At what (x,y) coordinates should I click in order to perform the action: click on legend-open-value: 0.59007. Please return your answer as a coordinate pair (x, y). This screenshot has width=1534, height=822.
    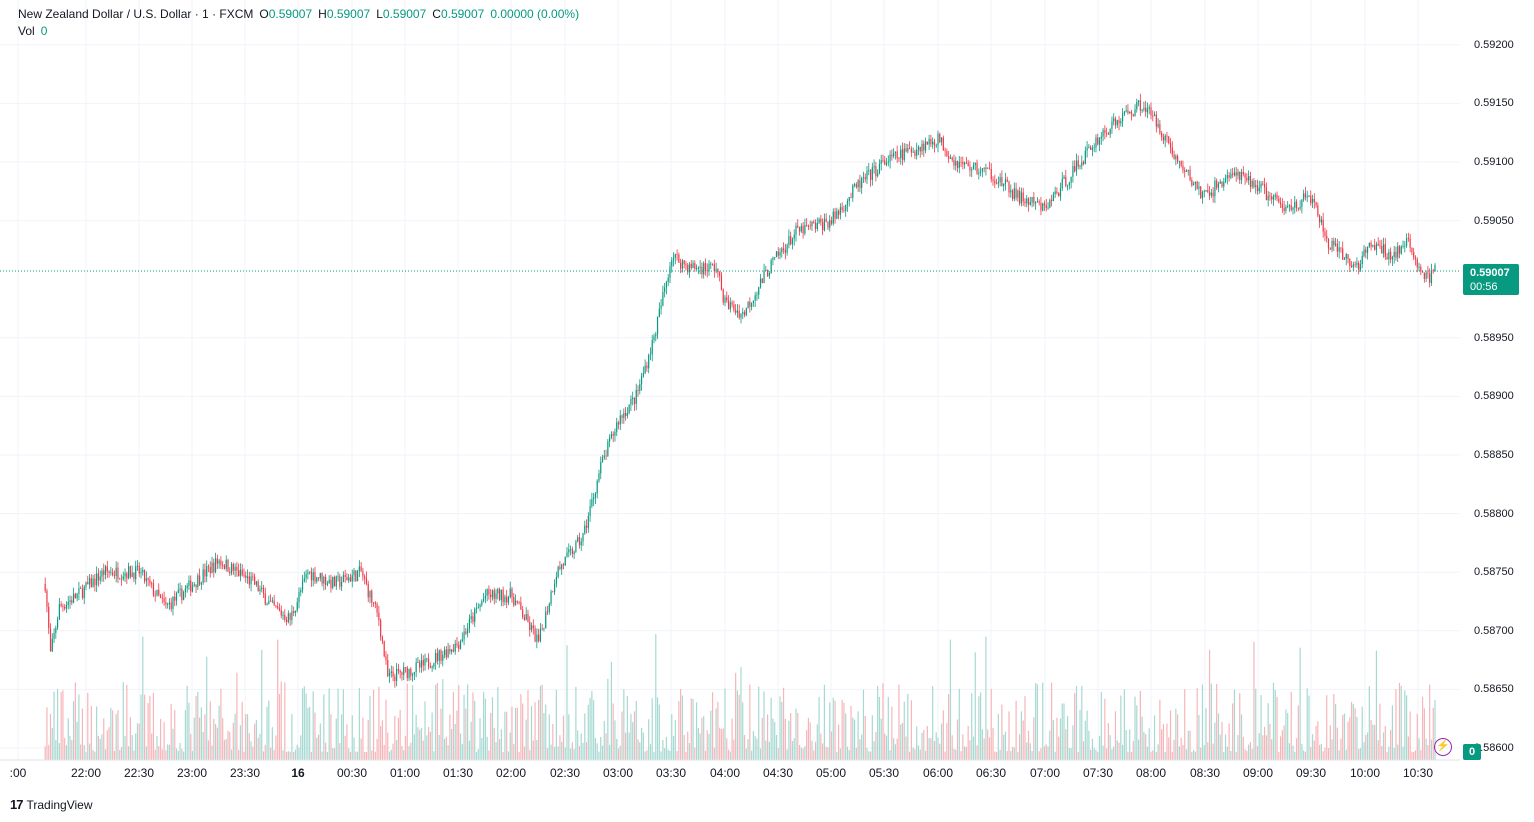
    Looking at the image, I should click on (290, 14).